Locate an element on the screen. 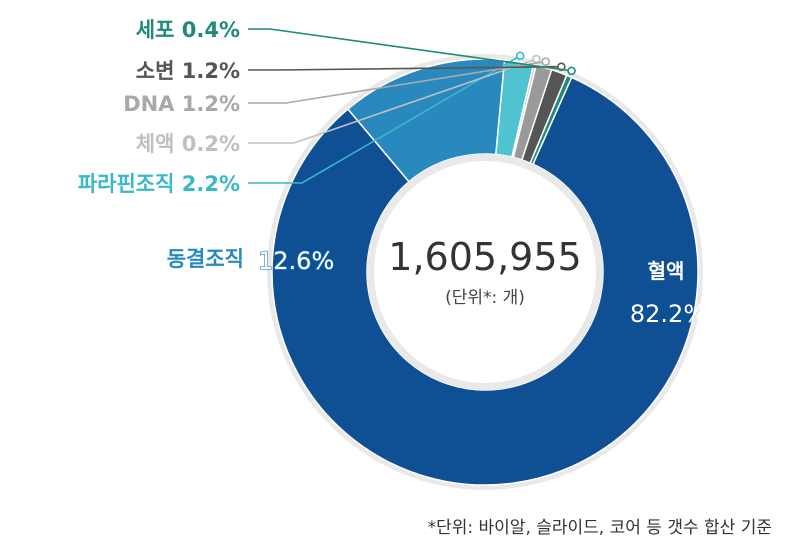 Image resolution: width=800 pixels, height=550 pixels. leader-lines is located at coordinates (412, 106).